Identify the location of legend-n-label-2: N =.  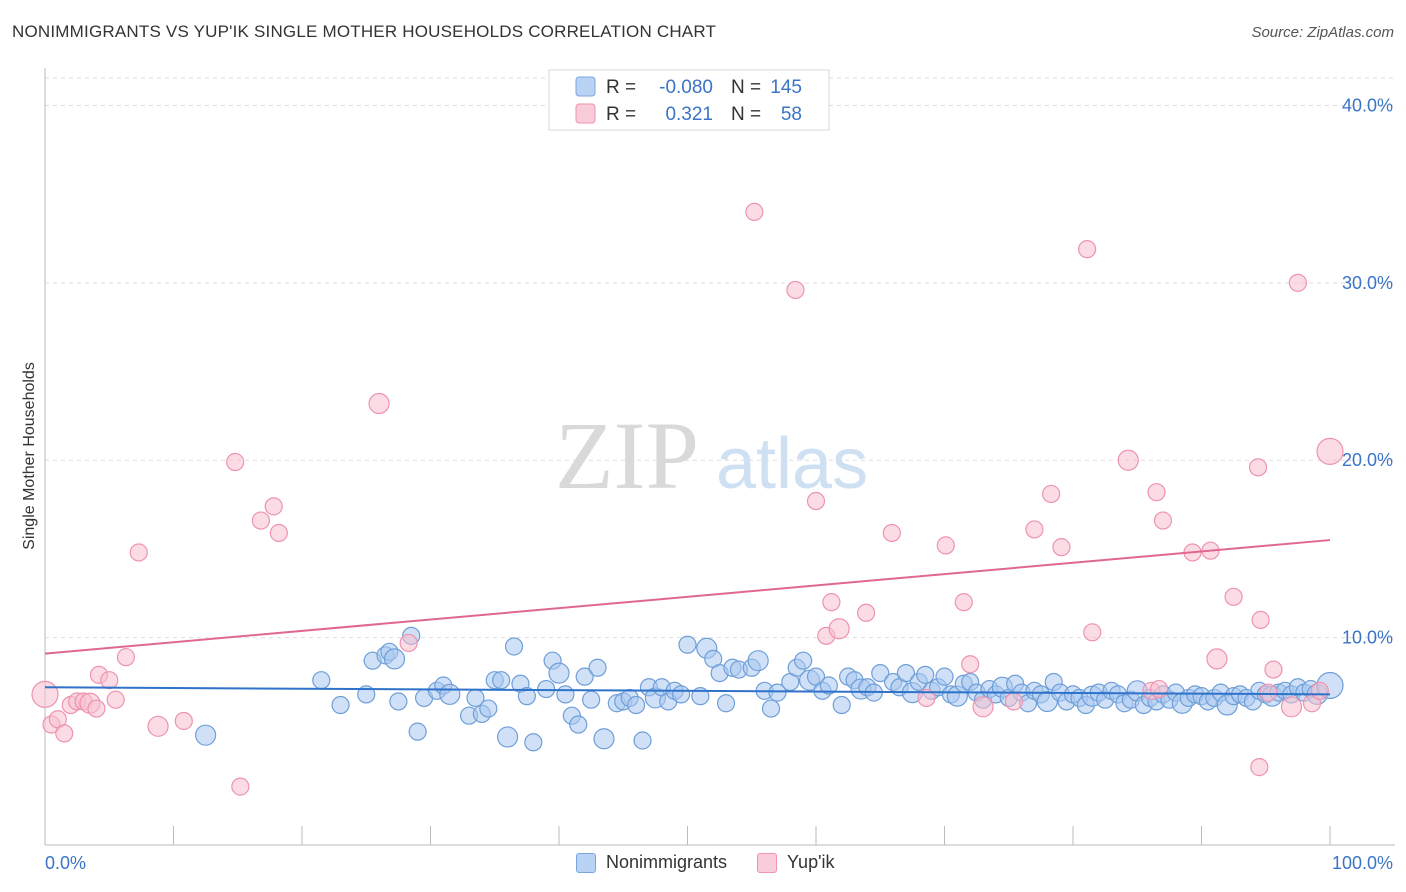
(746, 114).